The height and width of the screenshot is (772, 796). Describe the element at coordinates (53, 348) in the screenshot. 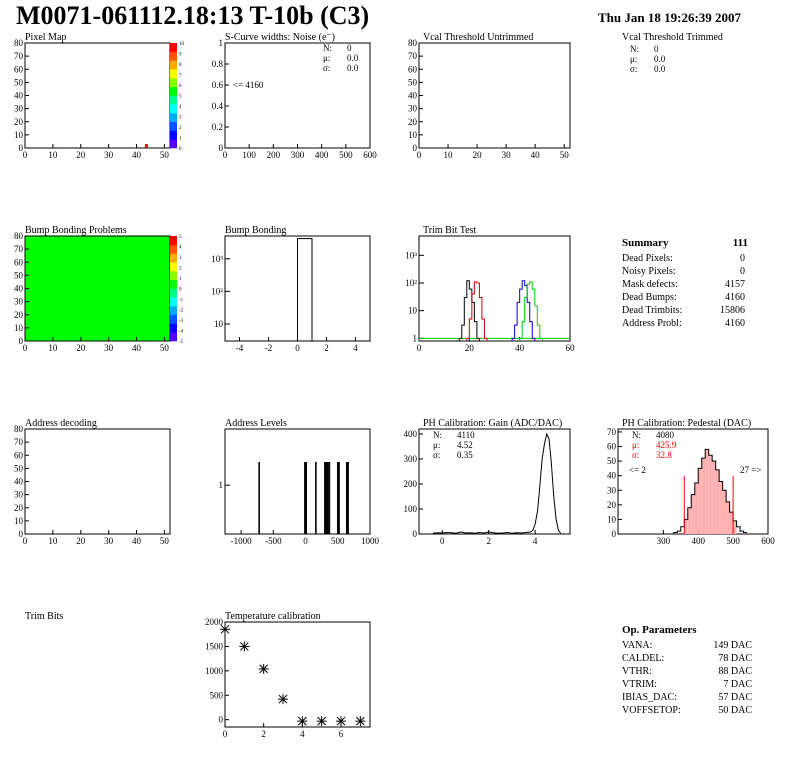

I see `x-tick-label: 10` at that location.